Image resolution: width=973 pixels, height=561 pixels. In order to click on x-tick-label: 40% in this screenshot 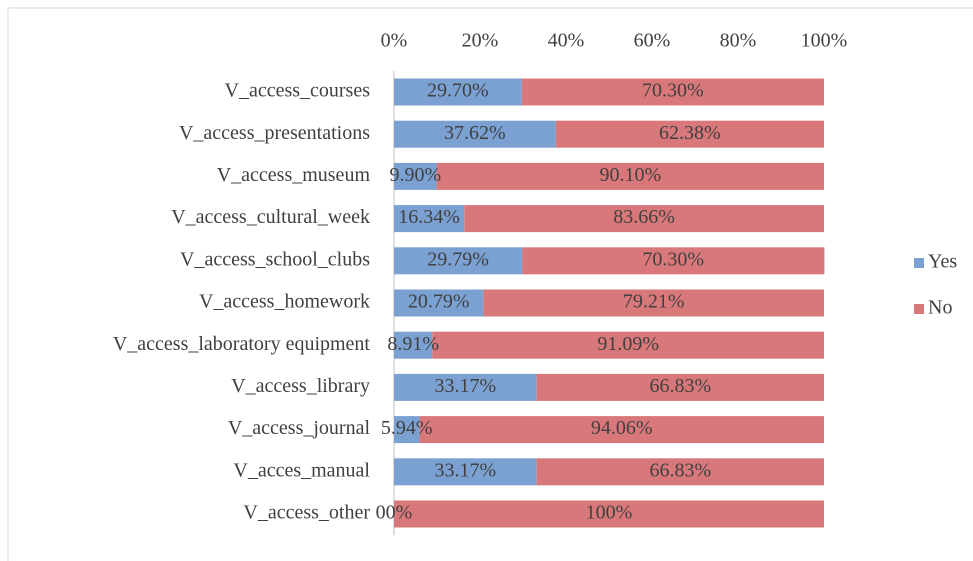, I will do `click(566, 41)`.